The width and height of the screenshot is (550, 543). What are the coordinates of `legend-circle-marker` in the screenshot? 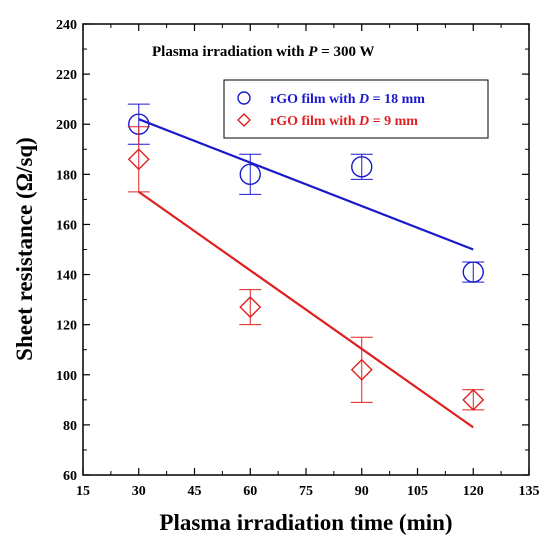 It's located at (244, 98).